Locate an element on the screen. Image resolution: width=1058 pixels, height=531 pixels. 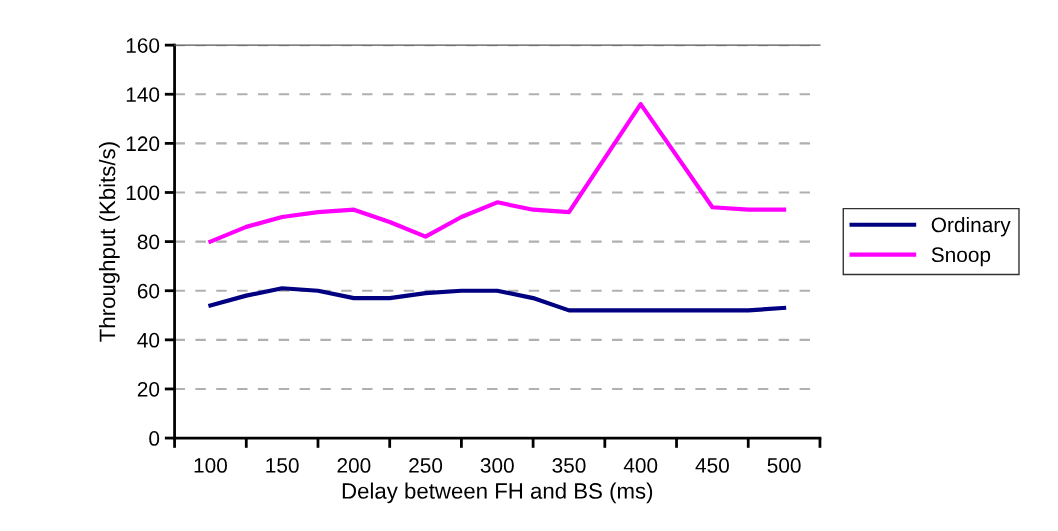
x-tick-label: 350 is located at coordinates (569, 465).